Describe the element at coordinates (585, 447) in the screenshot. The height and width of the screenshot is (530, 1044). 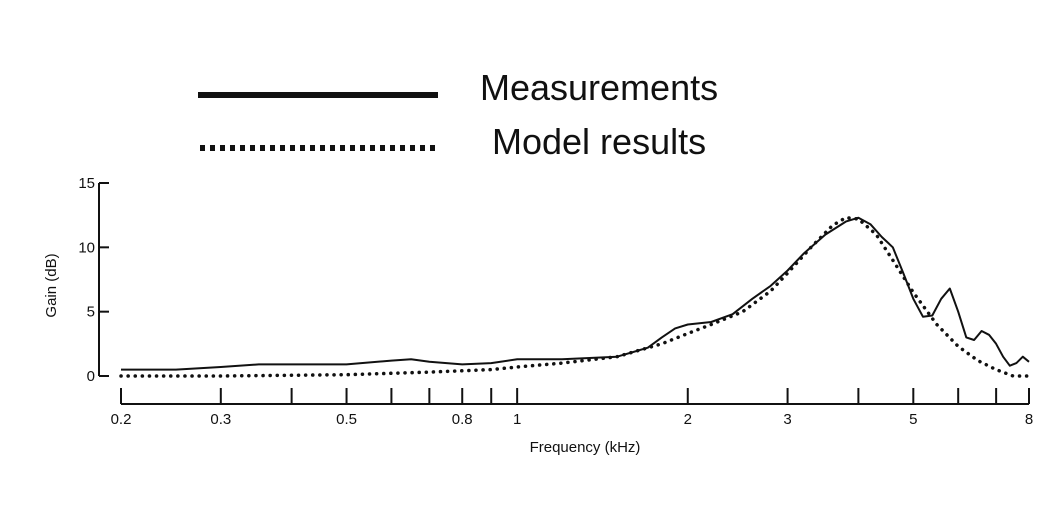
I see `x-axis-label: Frequency (kHz)` at that location.